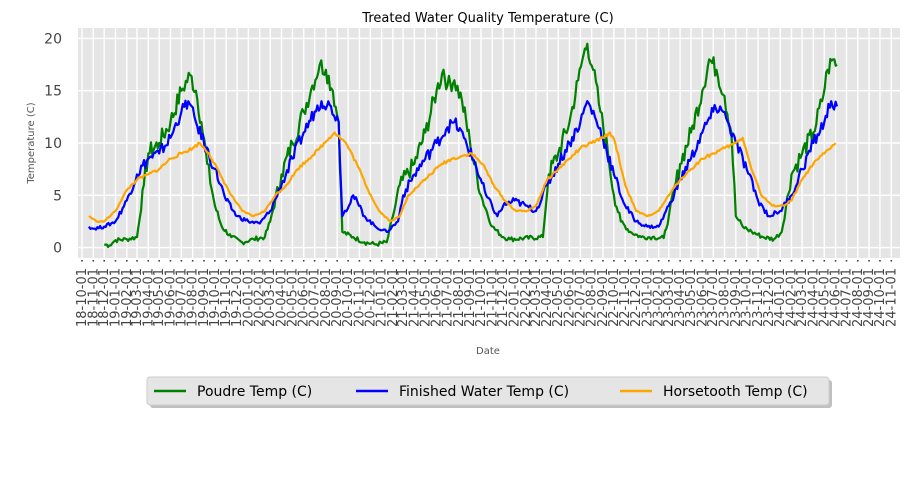  What do you see at coordinates (824, 297) in the screenshot?
I see `x-tick-label: 24-05-01` at bounding box center [824, 297].